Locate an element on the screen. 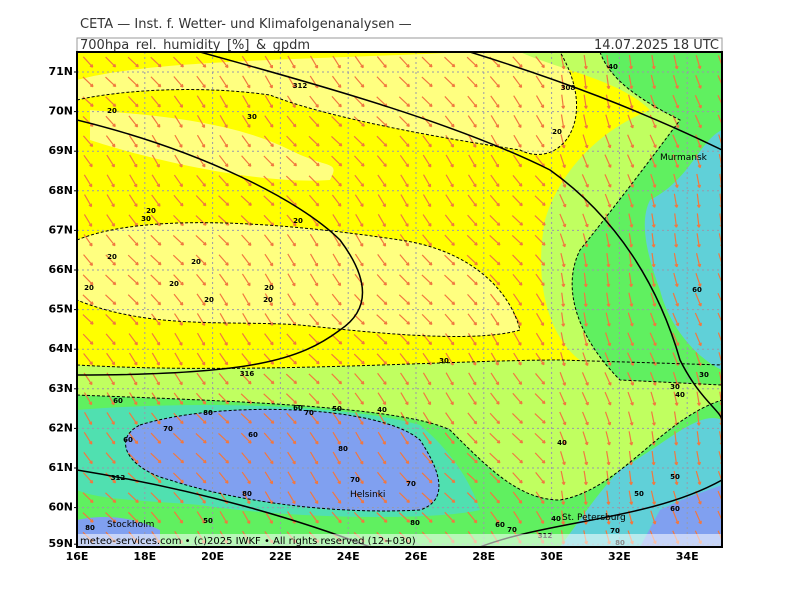 This screenshot has width=800, height=600. footer-bg is located at coordinates (399, 540).